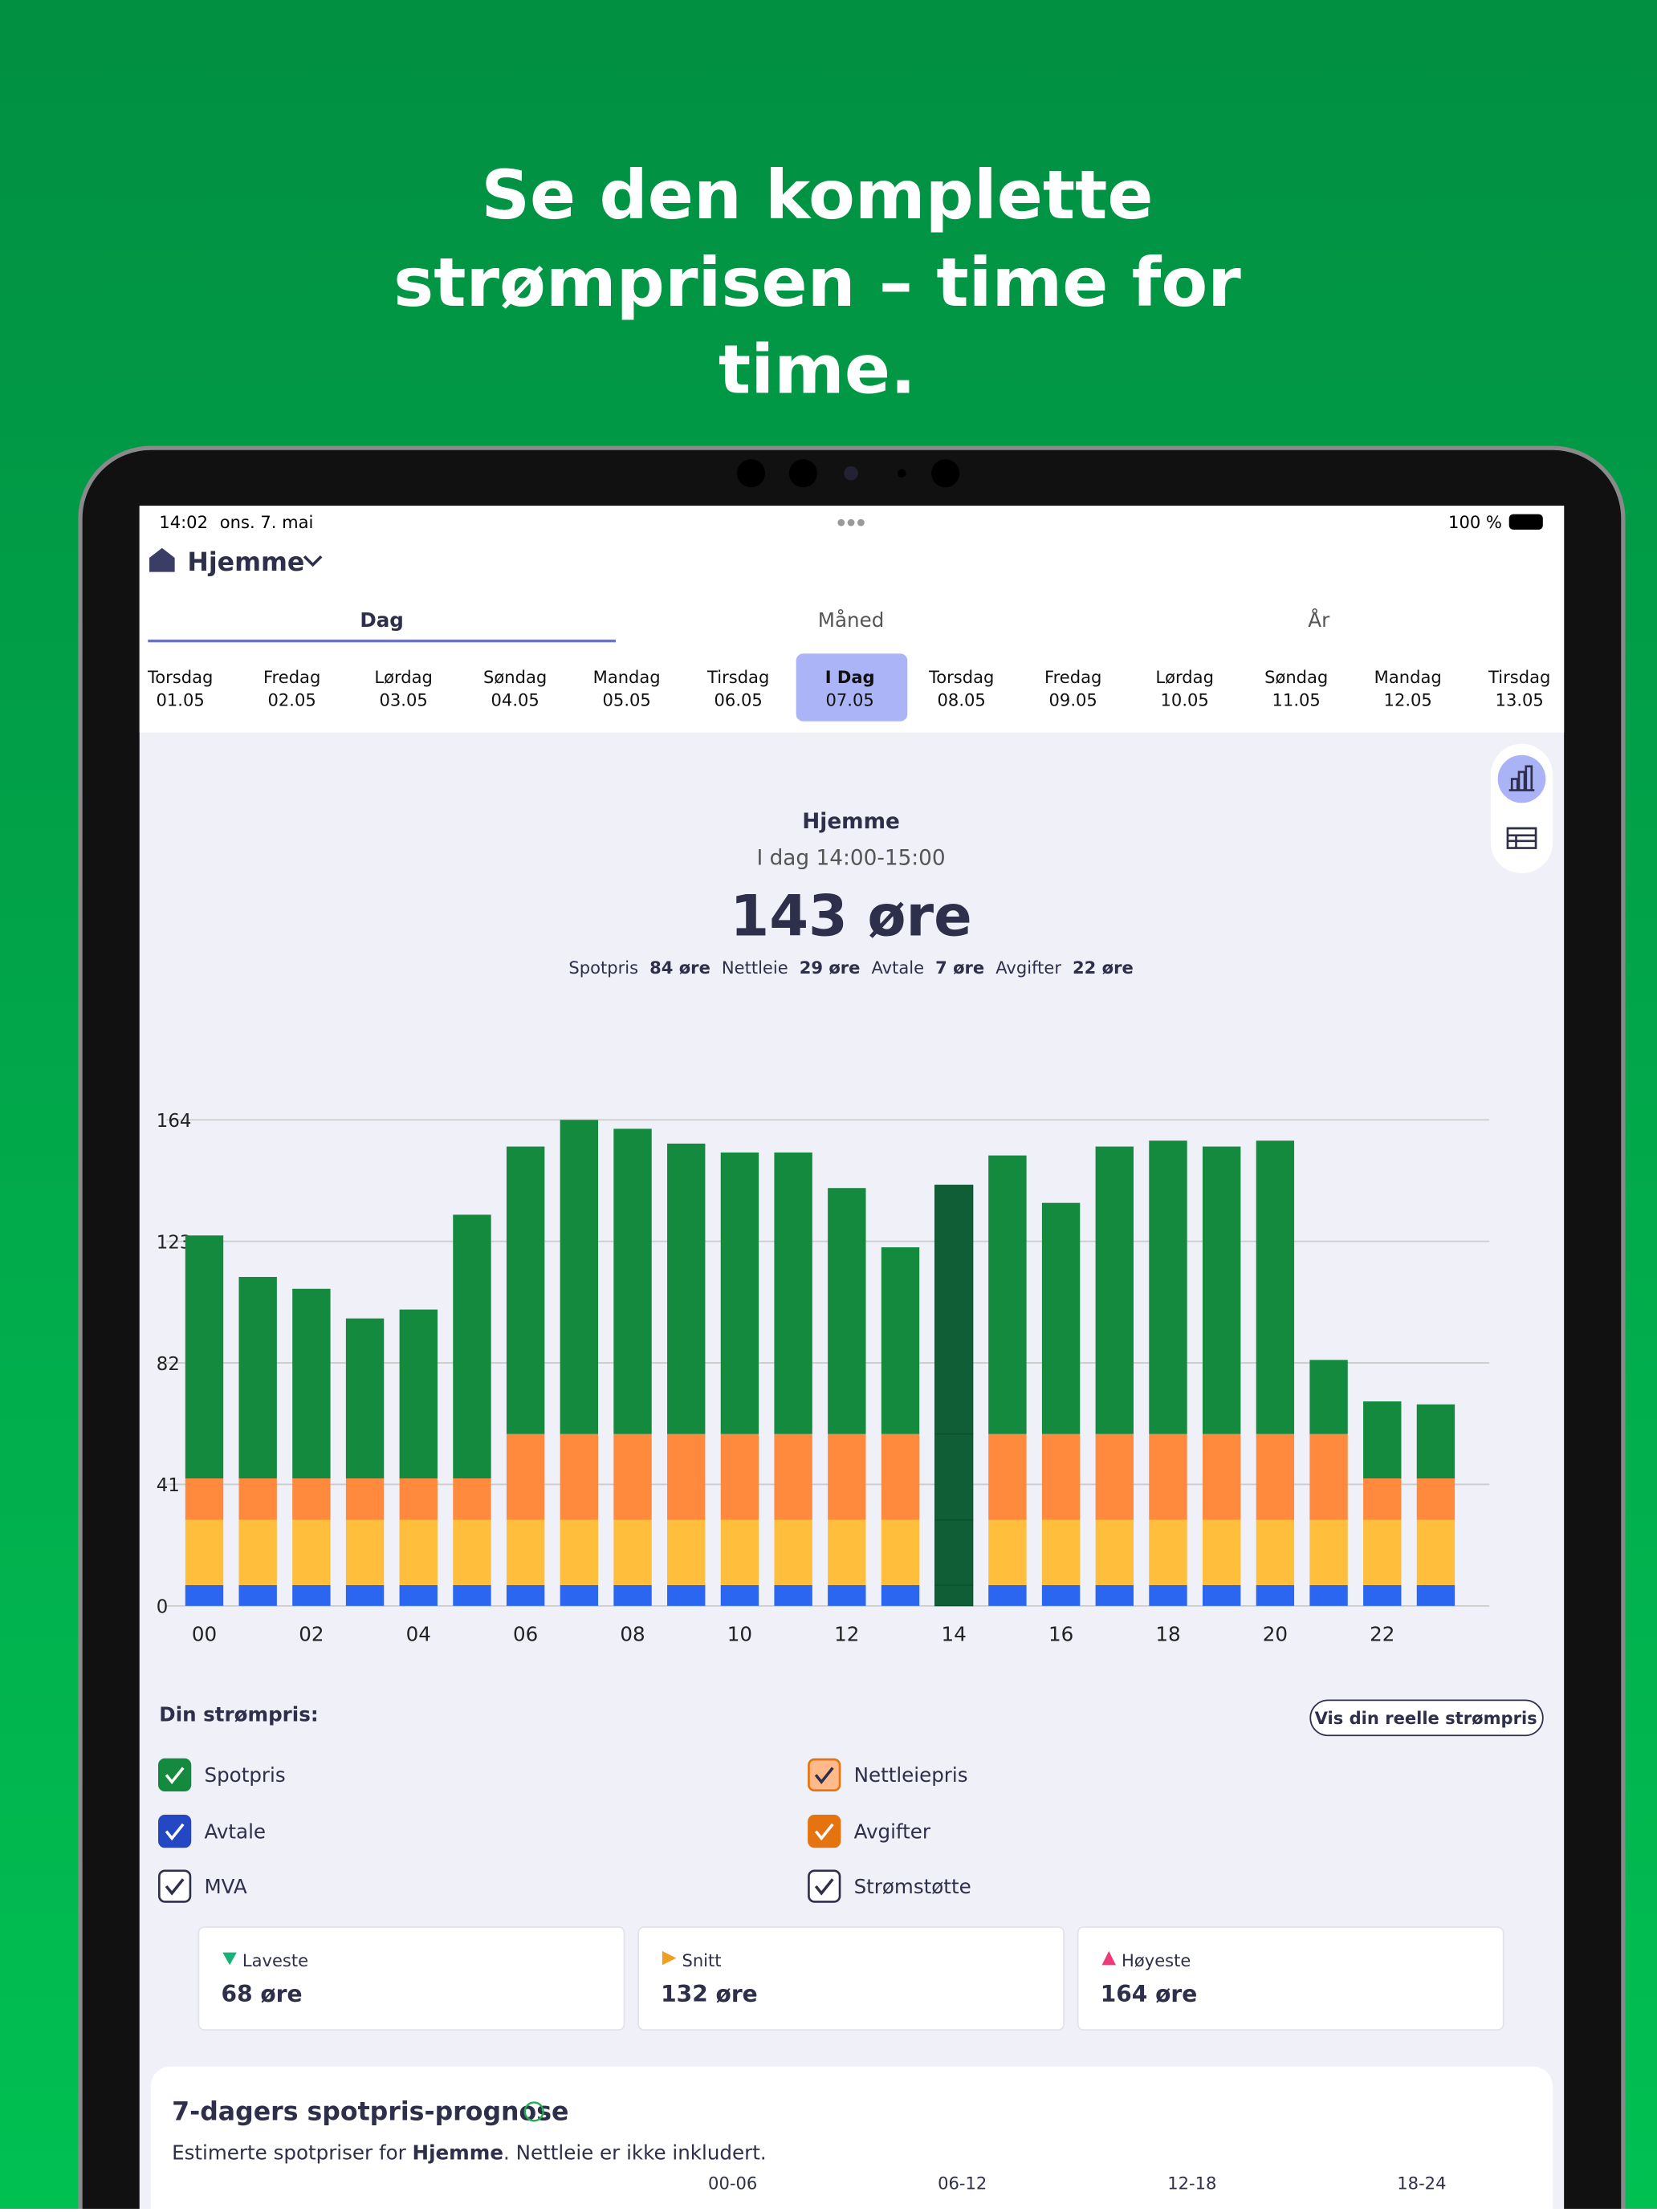 This screenshot has height=2212, width=1657. I want to click on table-view-button, so click(1521, 838).